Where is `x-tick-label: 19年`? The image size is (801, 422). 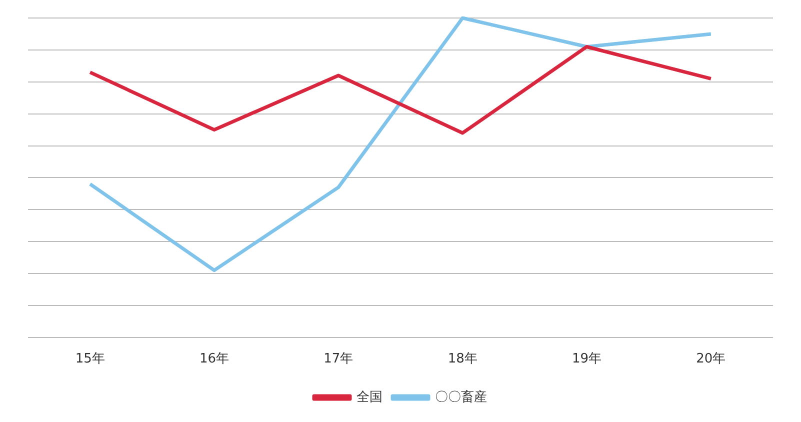
x-tick-label: 19年 is located at coordinates (587, 359).